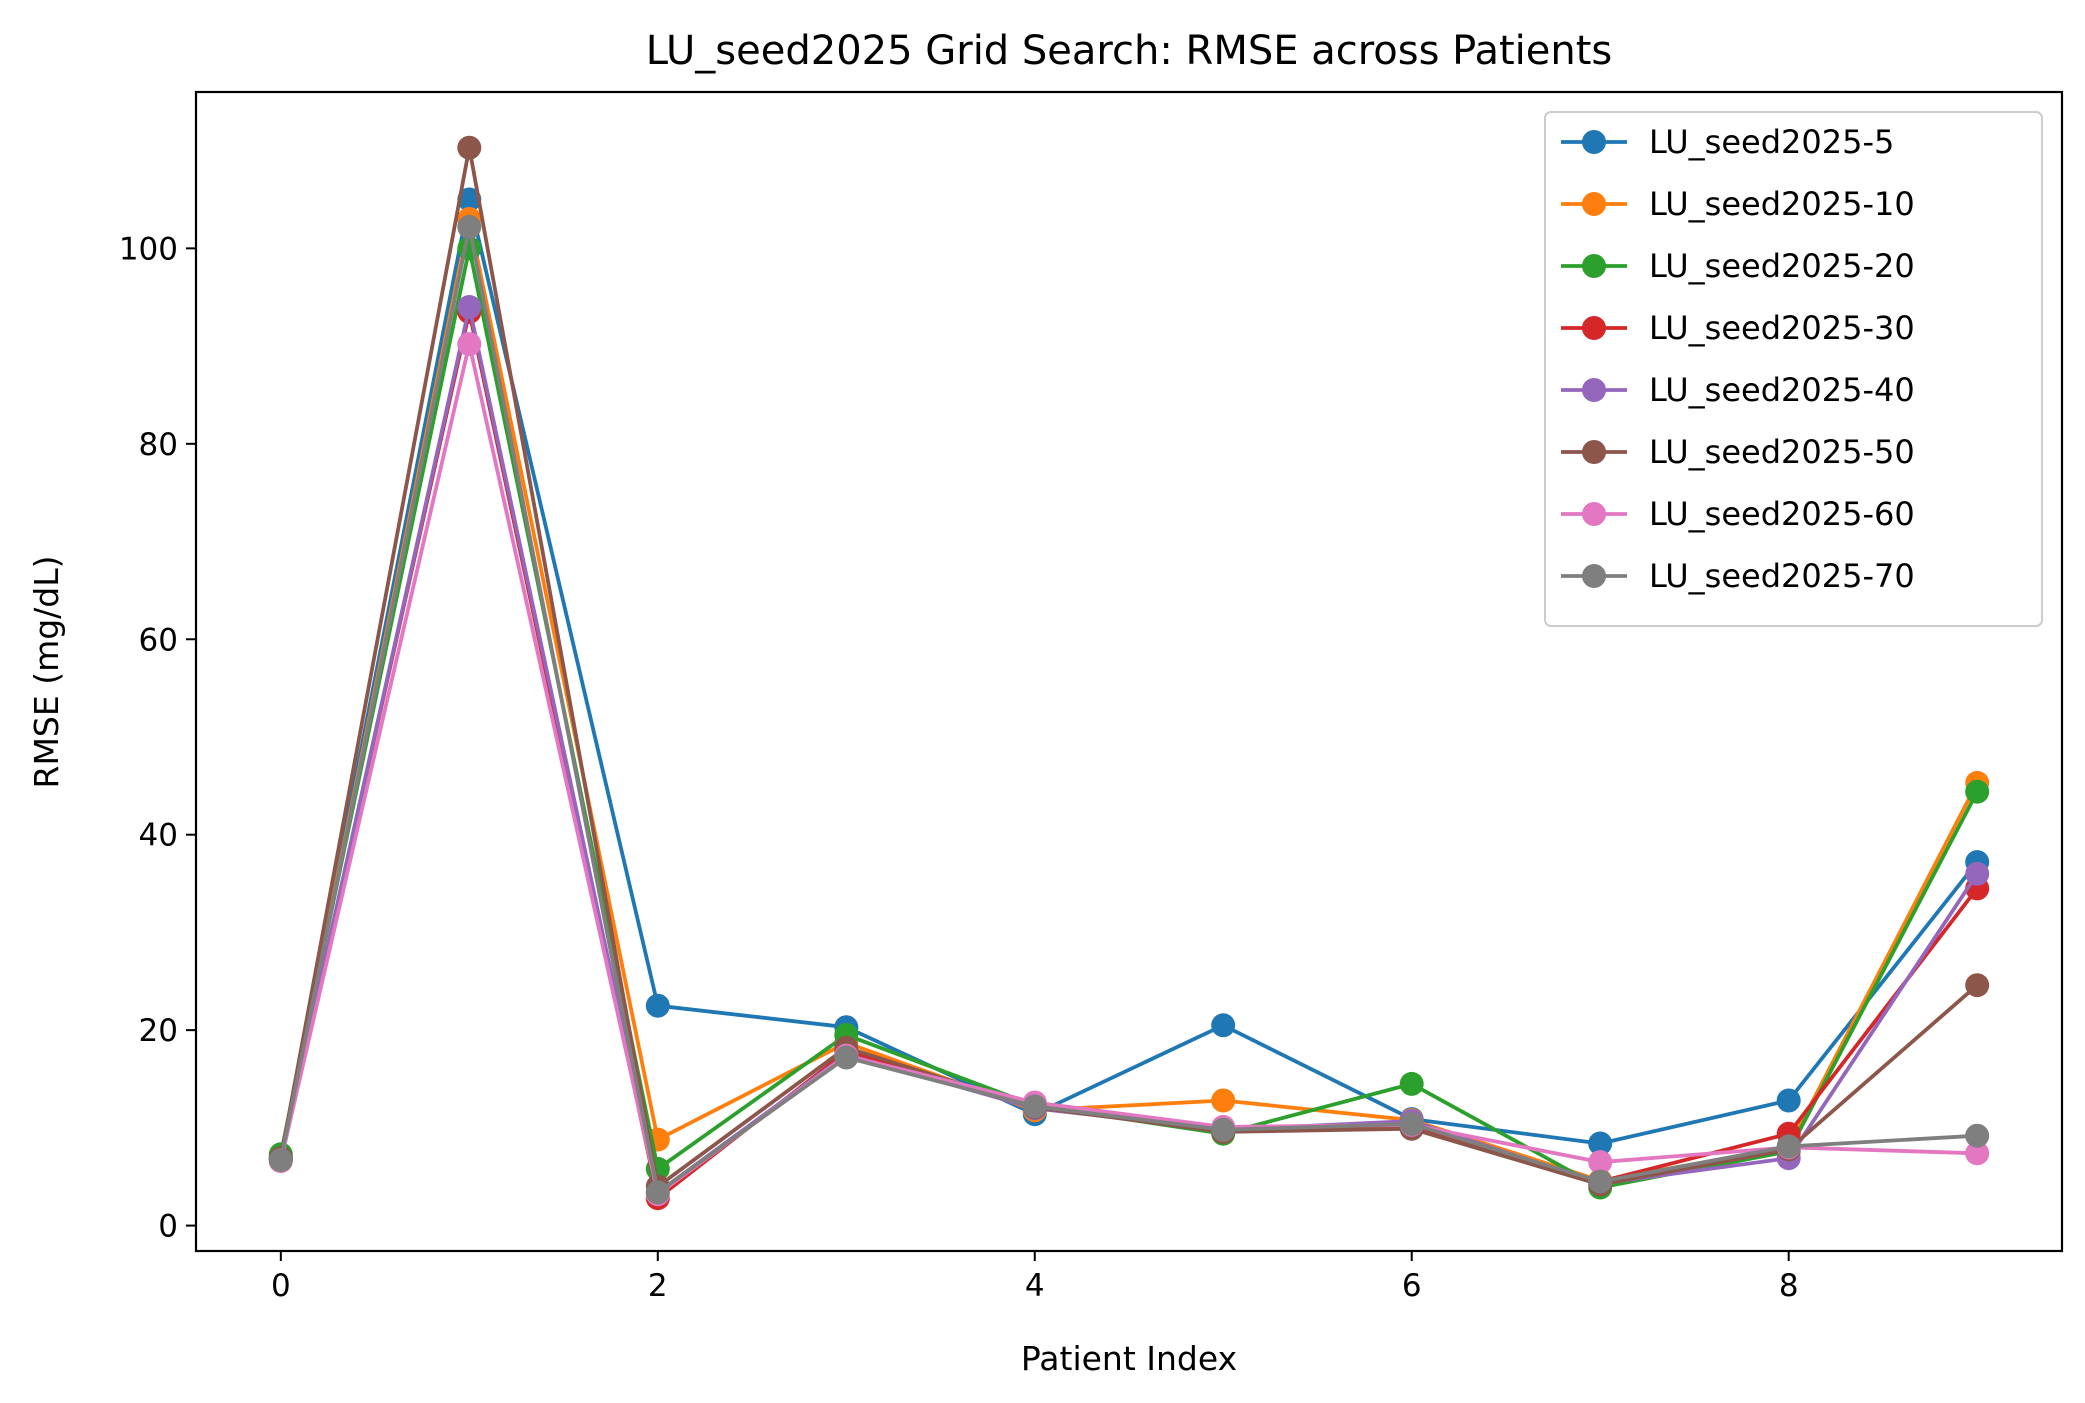 Image resolution: width=2085 pixels, height=1403 pixels. Describe the element at coordinates (46, 672) in the screenshot. I see `y-axis-label: RMSE (mg/dL)` at that location.